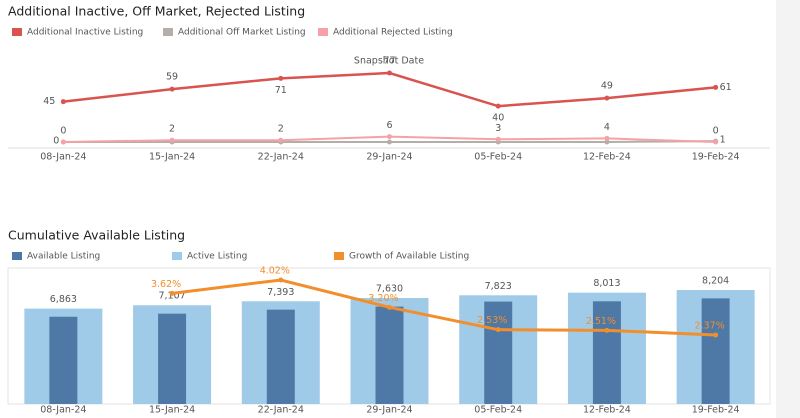  Describe the element at coordinates (281, 90) in the screenshot. I see `data-label: 71` at that location.